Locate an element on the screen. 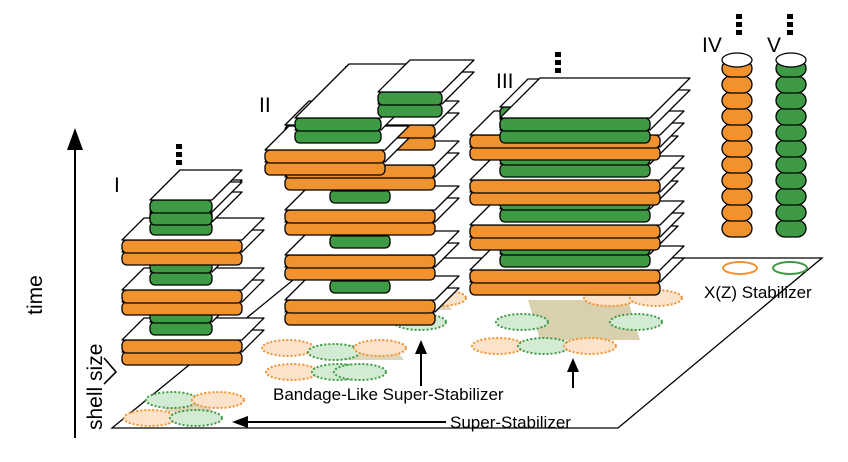  stack-label-iv: IV is located at coordinates (712, 45).